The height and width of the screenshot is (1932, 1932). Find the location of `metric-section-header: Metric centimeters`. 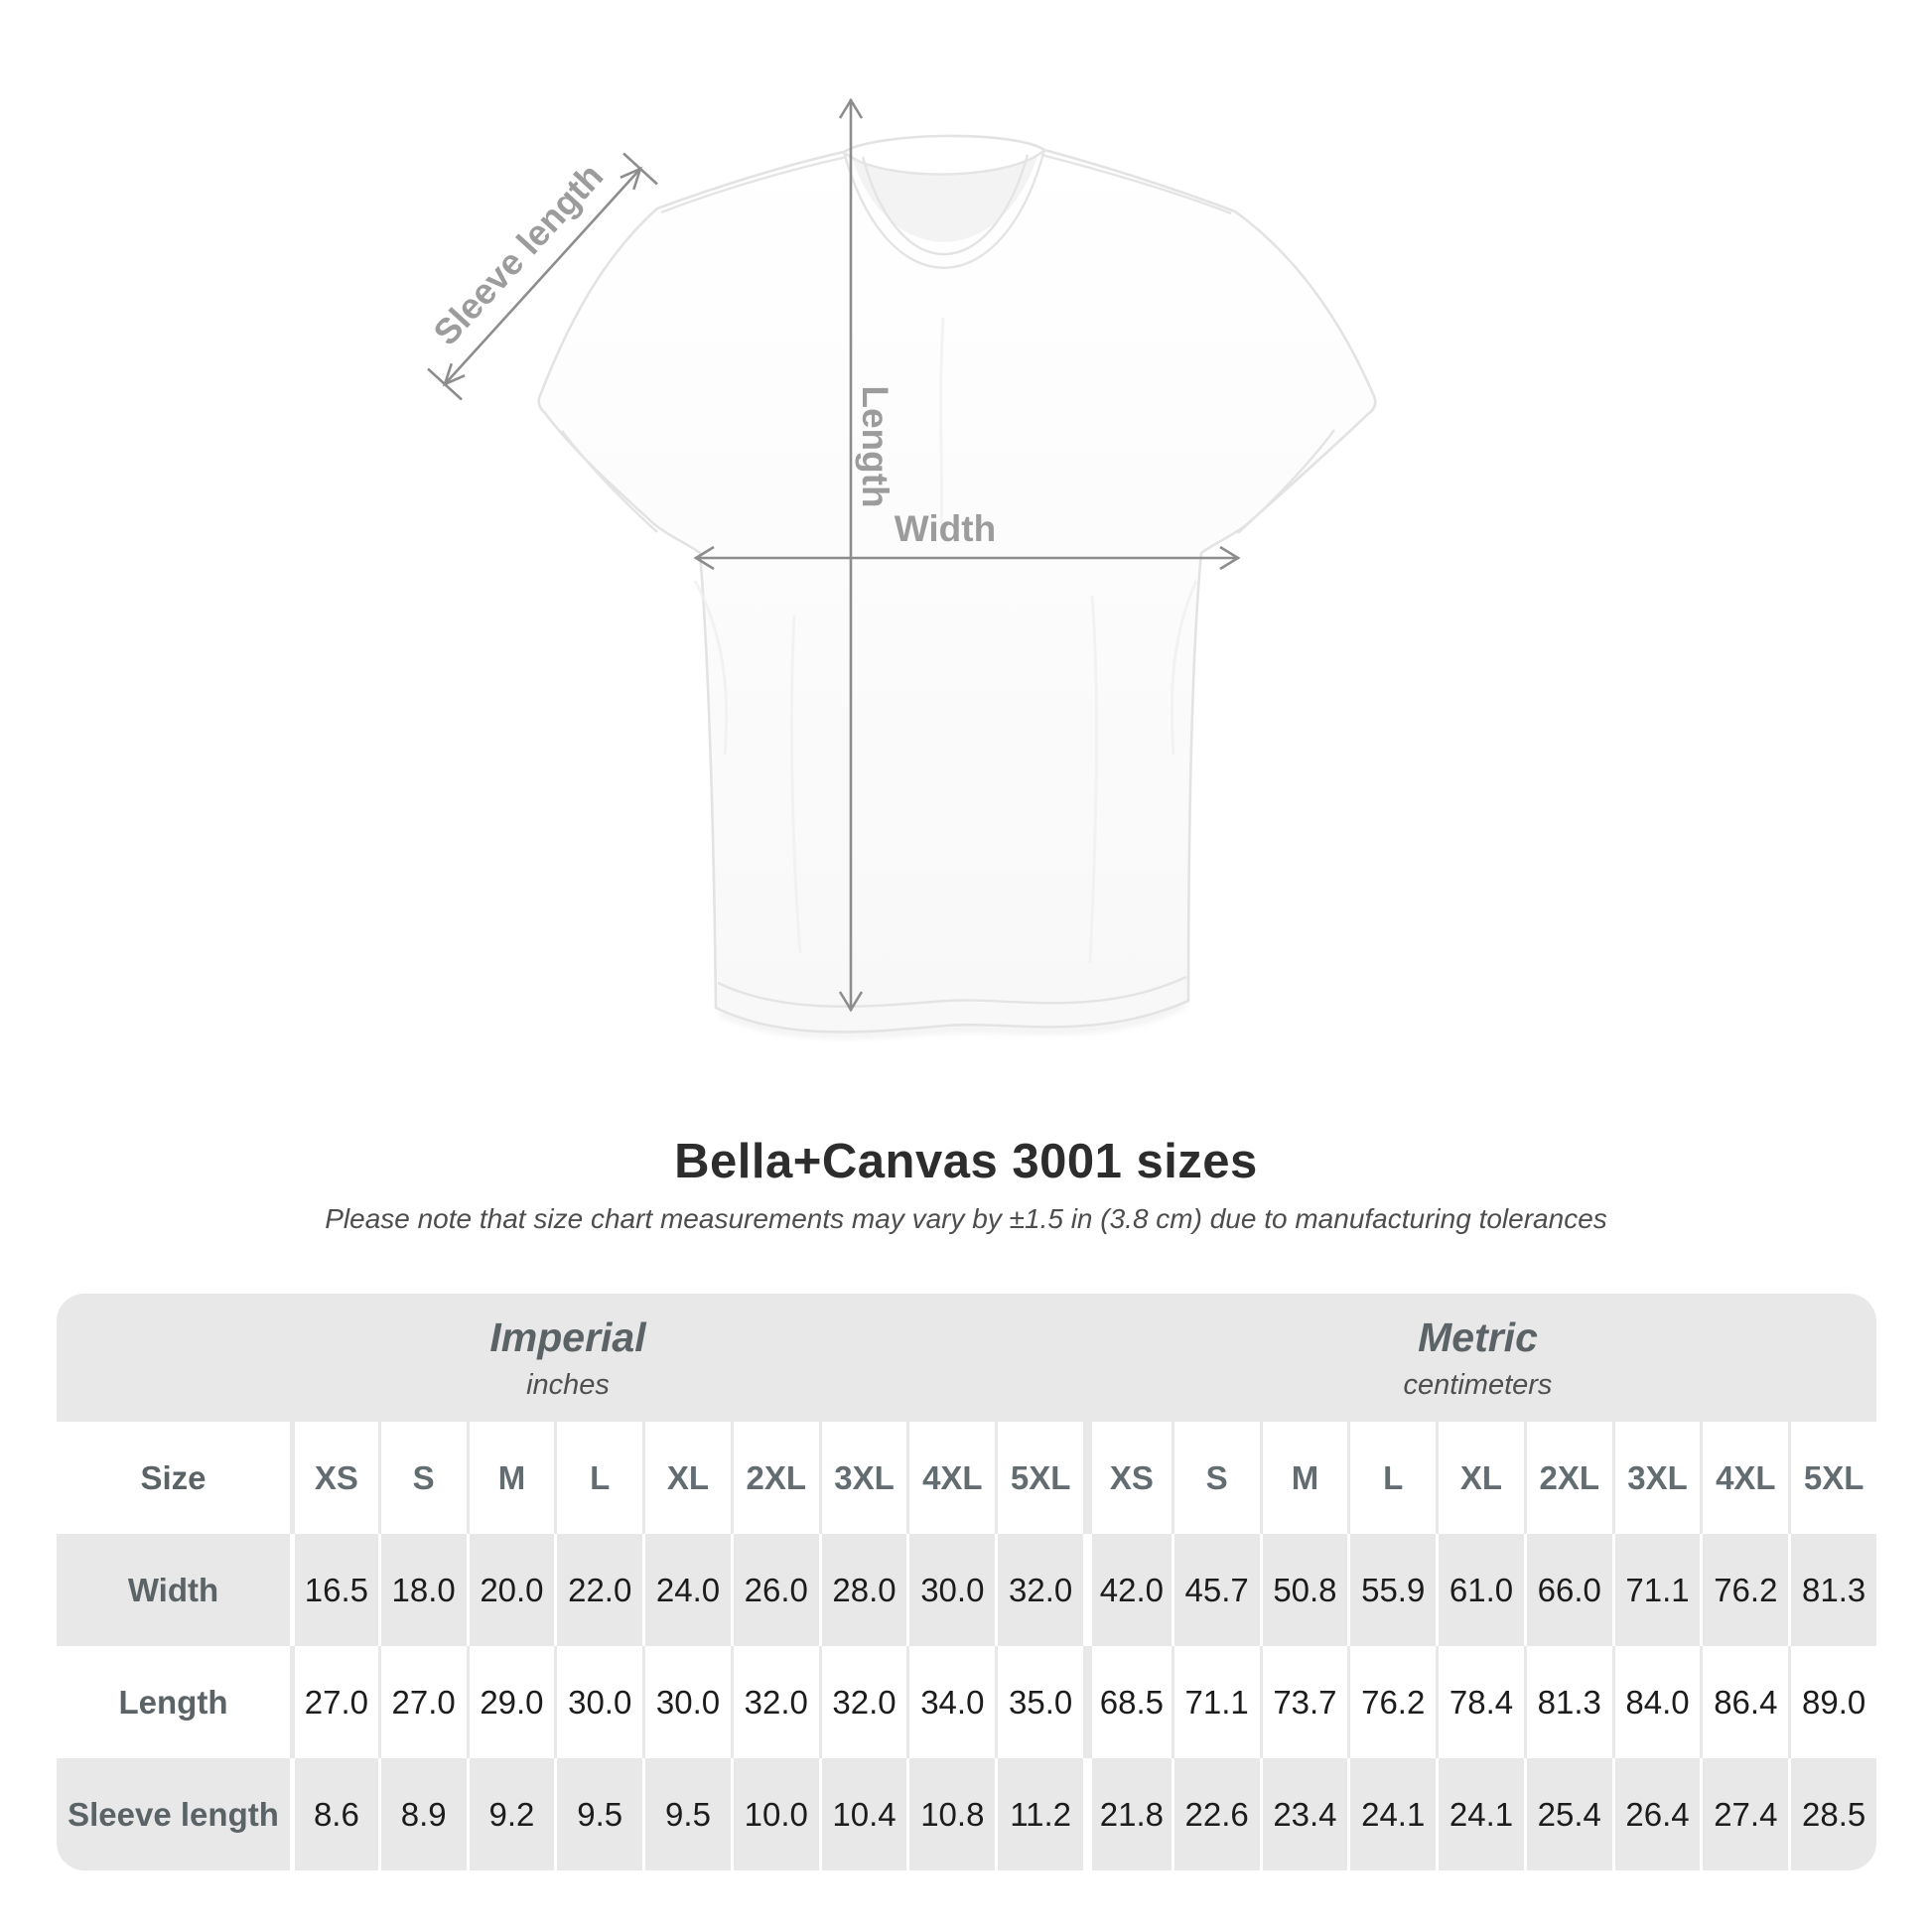

metric-section-header: Metric centimeters is located at coordinates (1478, 1358).